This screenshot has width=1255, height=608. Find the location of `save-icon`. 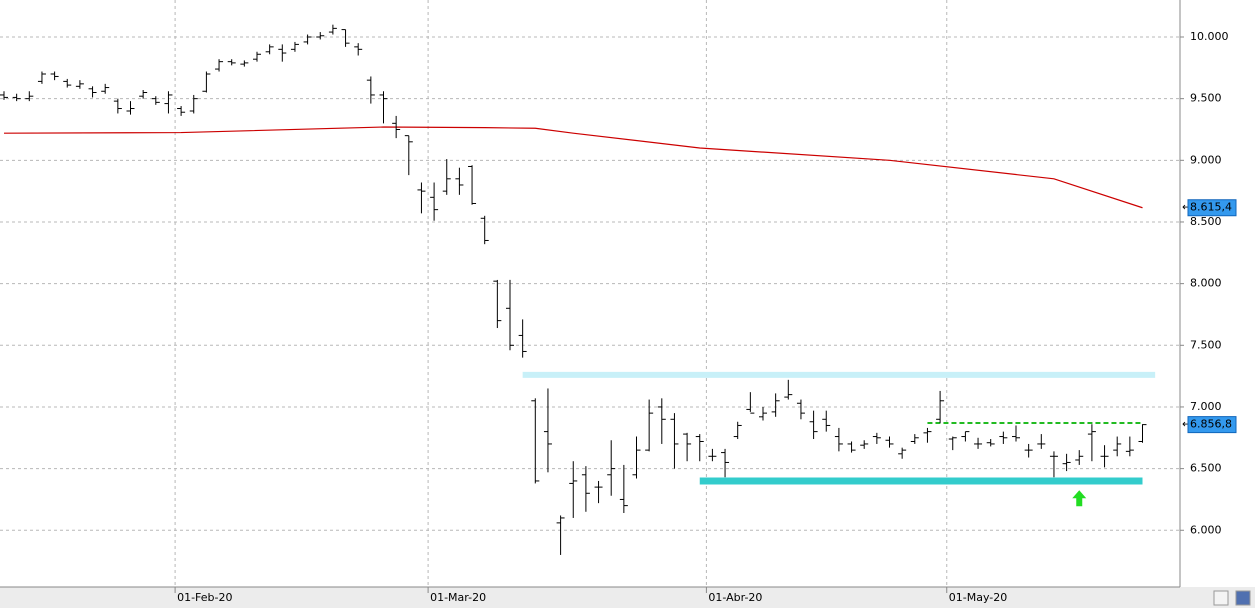

save-icon is located at coordinates (1243, 598).